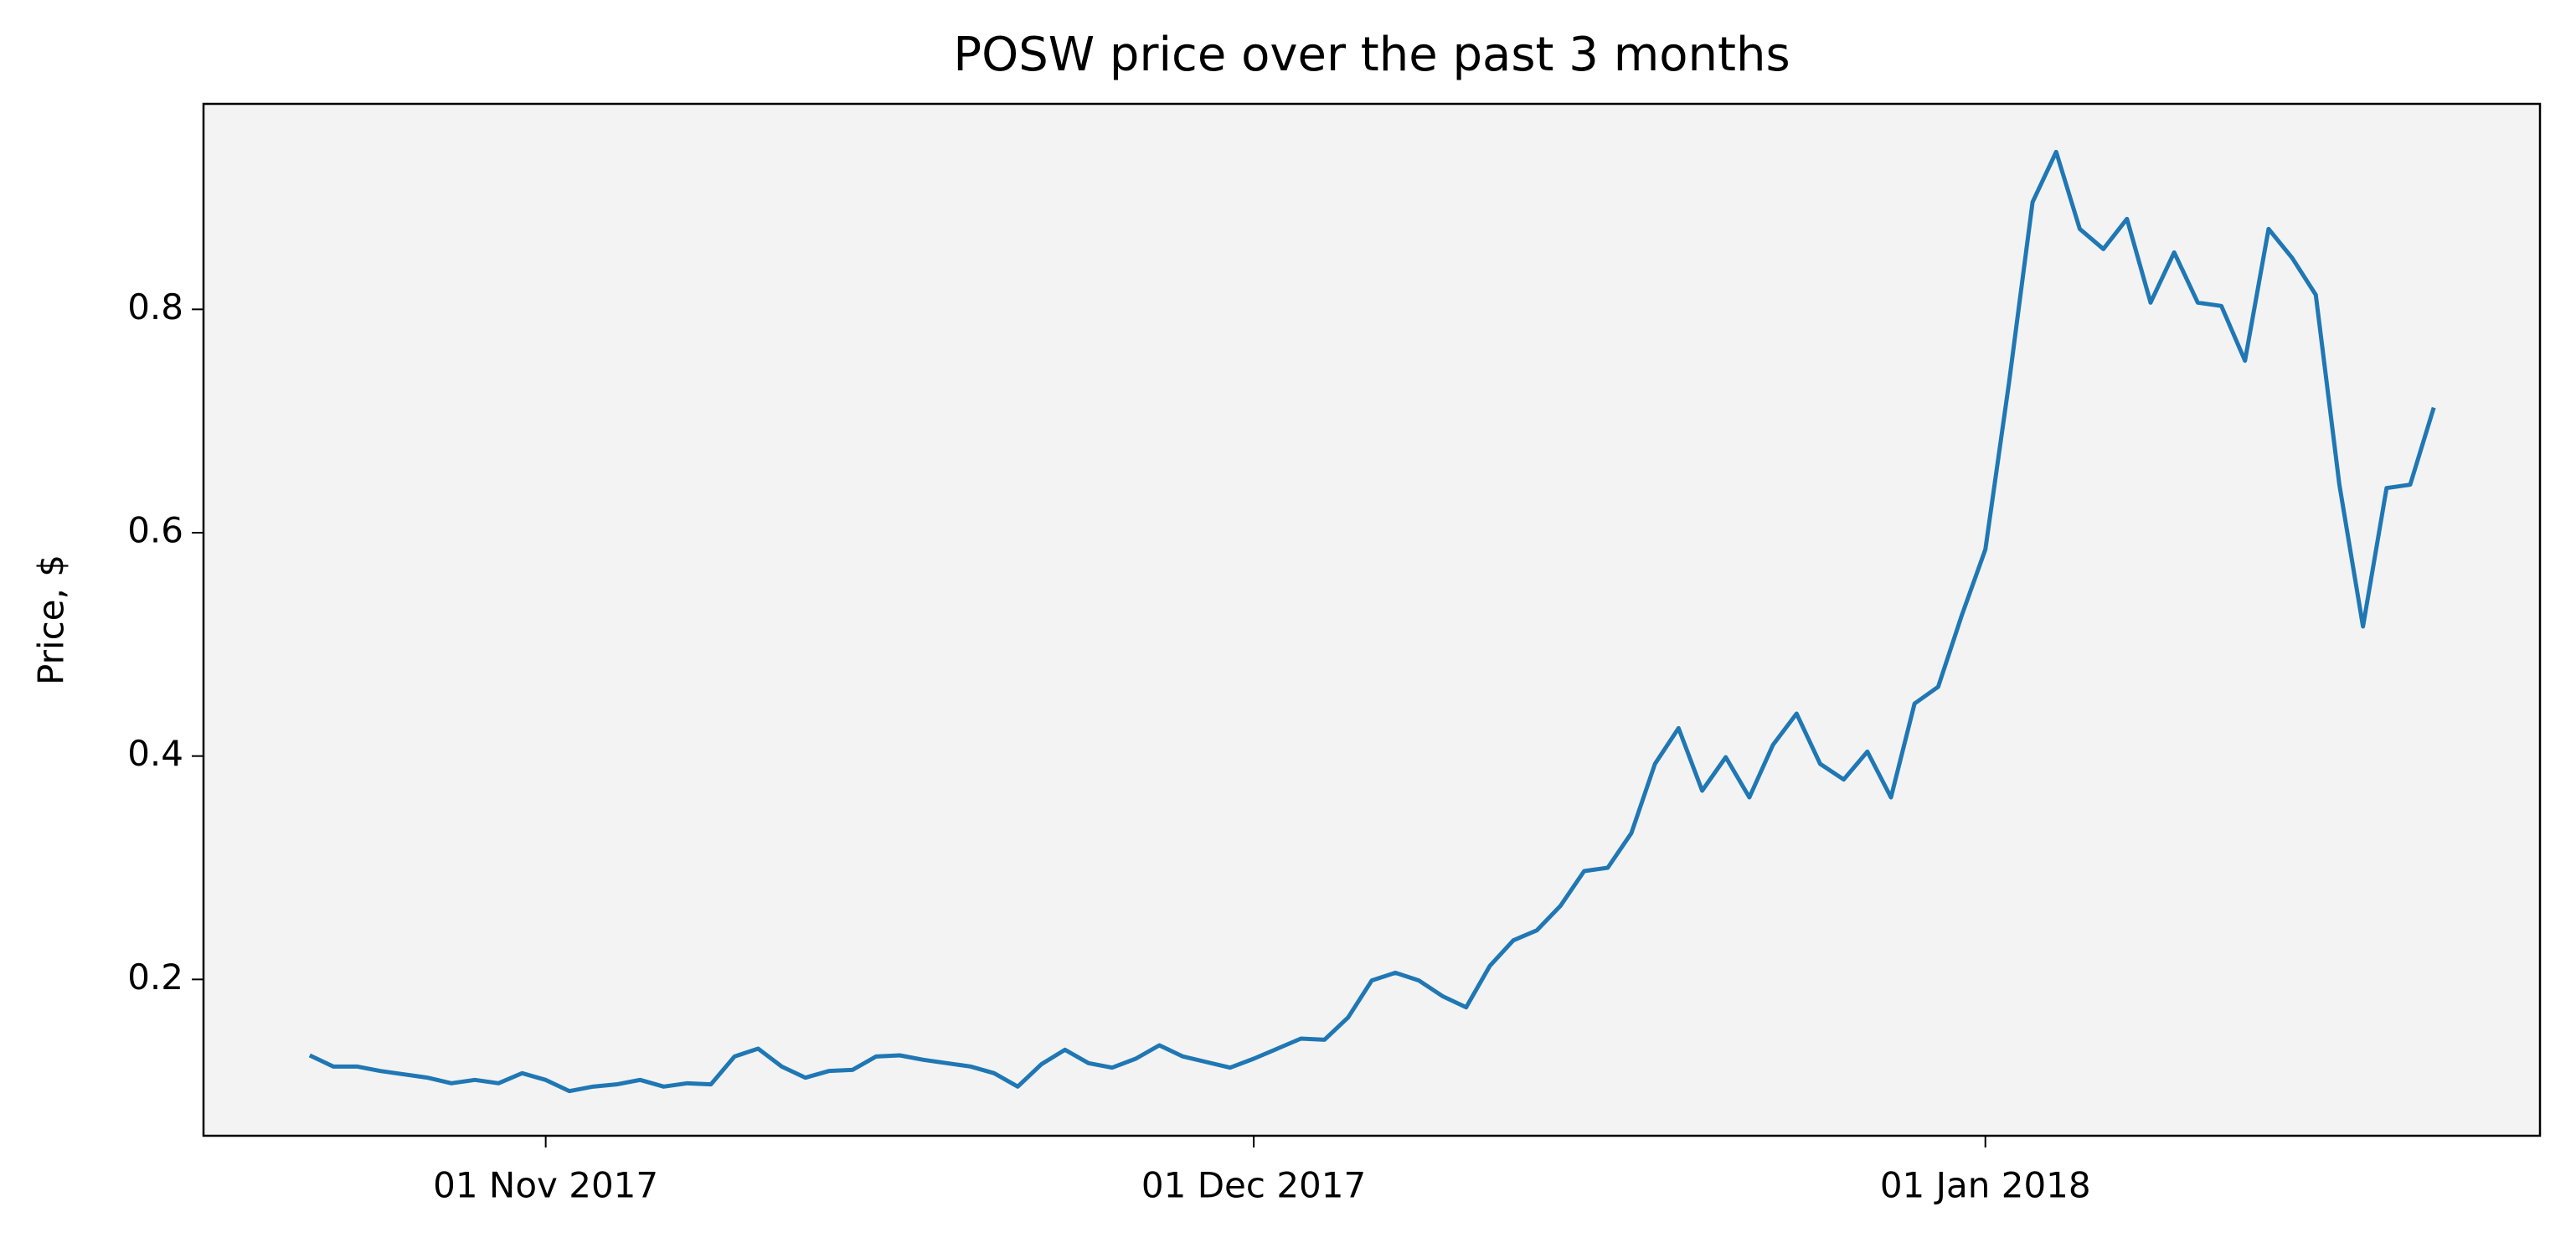  Describe the element at coordinates (51, 619) in the screenshot. I see `y-axis-label: Price, $` at that location.